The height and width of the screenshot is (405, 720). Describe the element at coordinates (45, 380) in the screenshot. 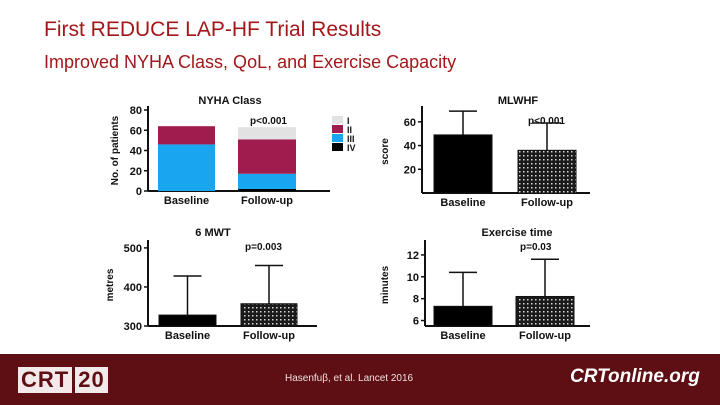

I see `crt-logo-text: CRT` at that location.